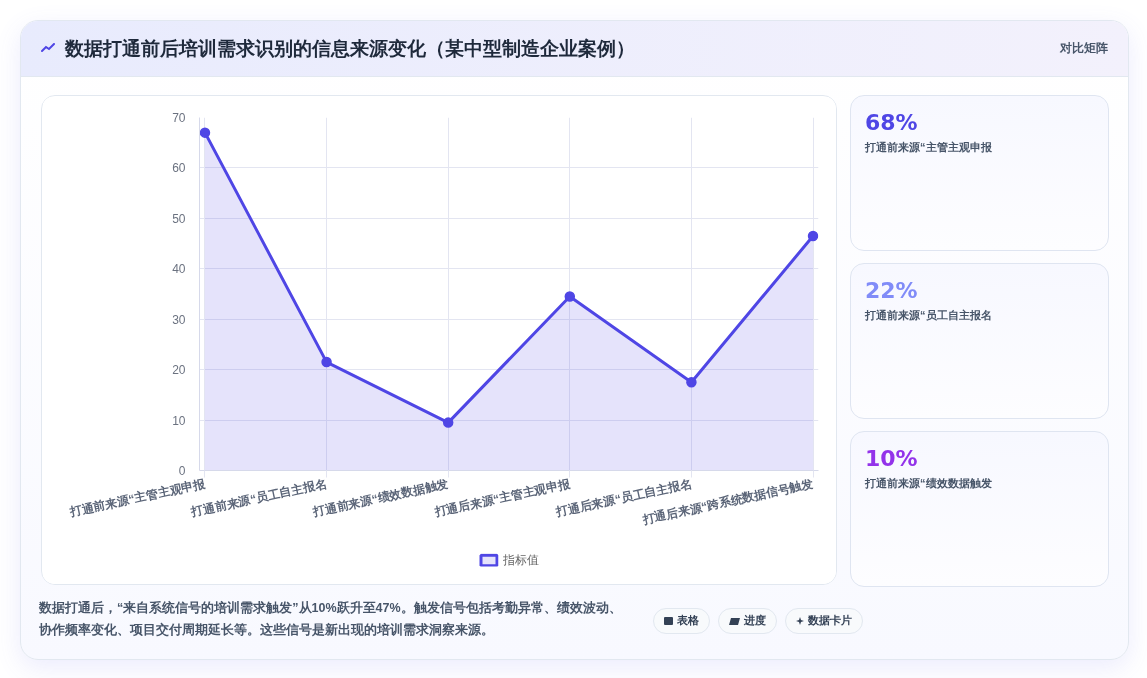 This screenshot has width=1147, height=678. Describe the element at coordinates (179, 118) in the screenshot. I see `y-tick-label: 70` at that location.